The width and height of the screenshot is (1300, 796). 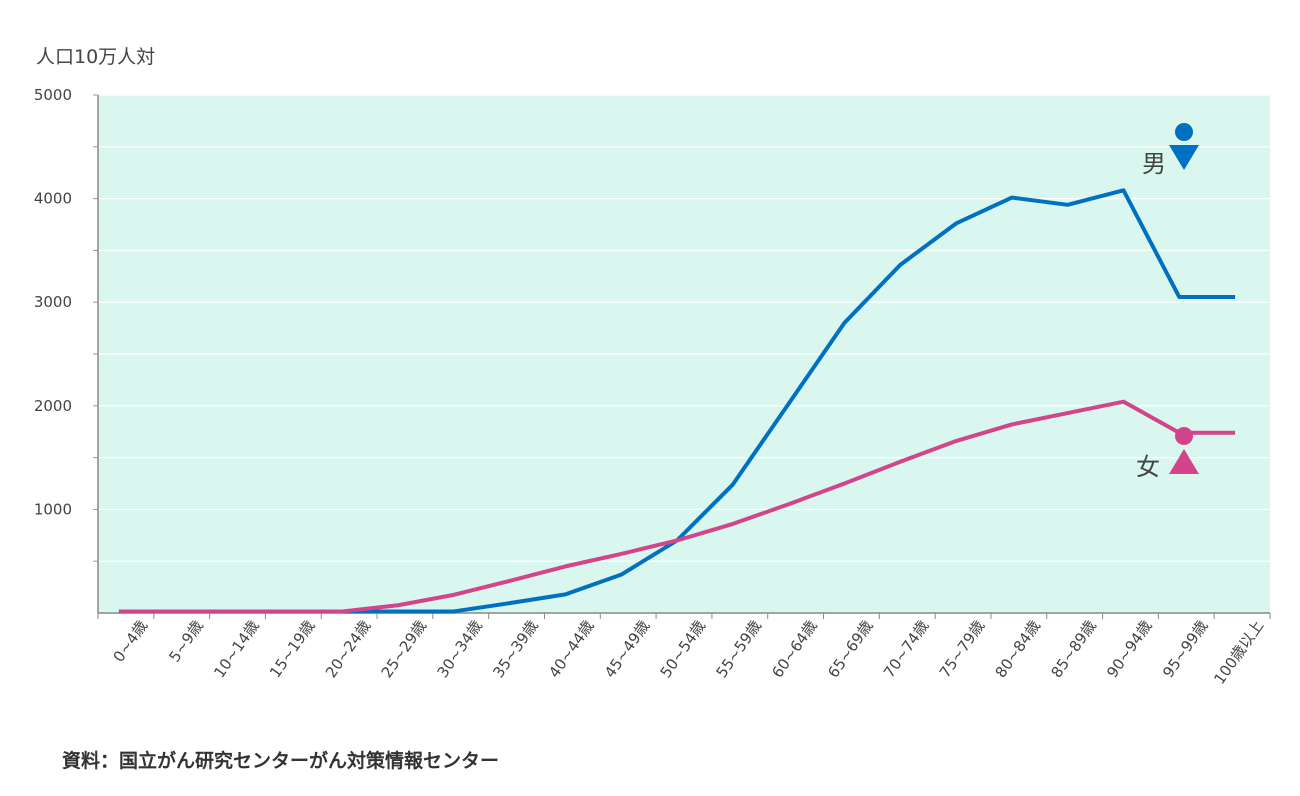 What do you see at coordinates (1148, 467) in the screenshot?
I see `legend-label-female: 女` at bounding box center [1148, 467].